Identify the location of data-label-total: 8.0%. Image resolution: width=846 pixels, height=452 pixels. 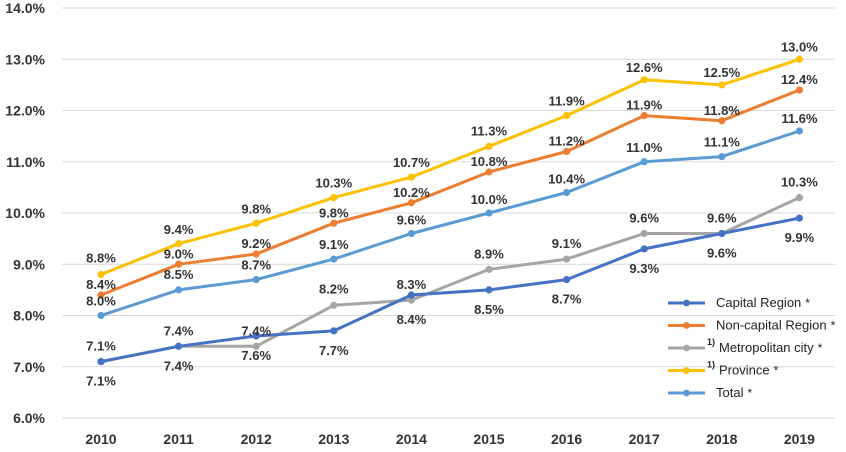
(101, 301).